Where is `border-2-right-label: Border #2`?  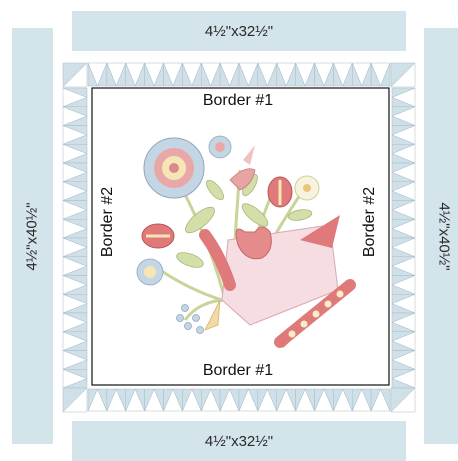 border-2-right-label: Border #2 is located at coordinates (369, 222).